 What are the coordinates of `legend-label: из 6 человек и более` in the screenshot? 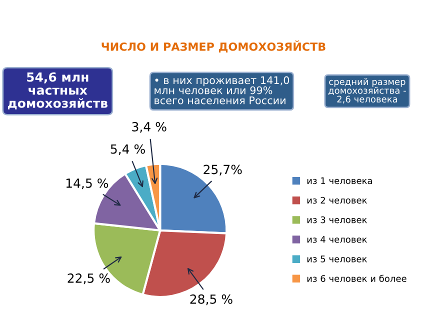 It's located at (356, 278).